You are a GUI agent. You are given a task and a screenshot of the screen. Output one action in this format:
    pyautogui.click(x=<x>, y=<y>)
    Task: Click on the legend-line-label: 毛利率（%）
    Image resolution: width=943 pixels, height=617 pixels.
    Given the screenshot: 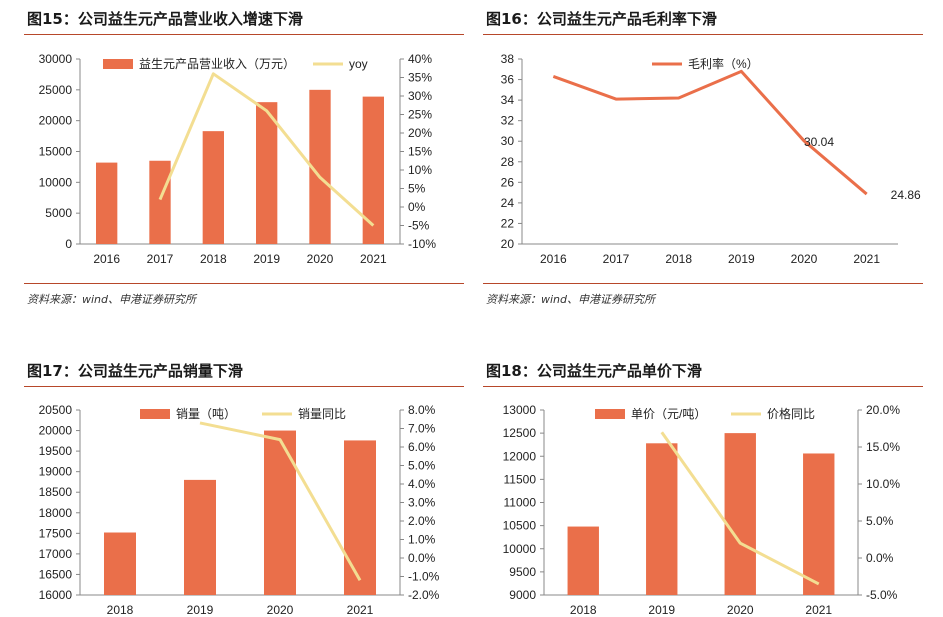 What is the action you would take?
    pyautogui.click(x=723, y=63)
    